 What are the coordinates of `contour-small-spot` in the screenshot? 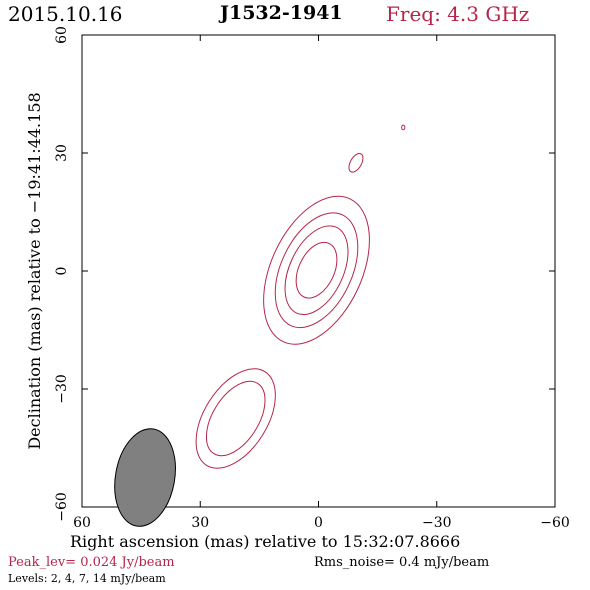 It's located at (403, 127).